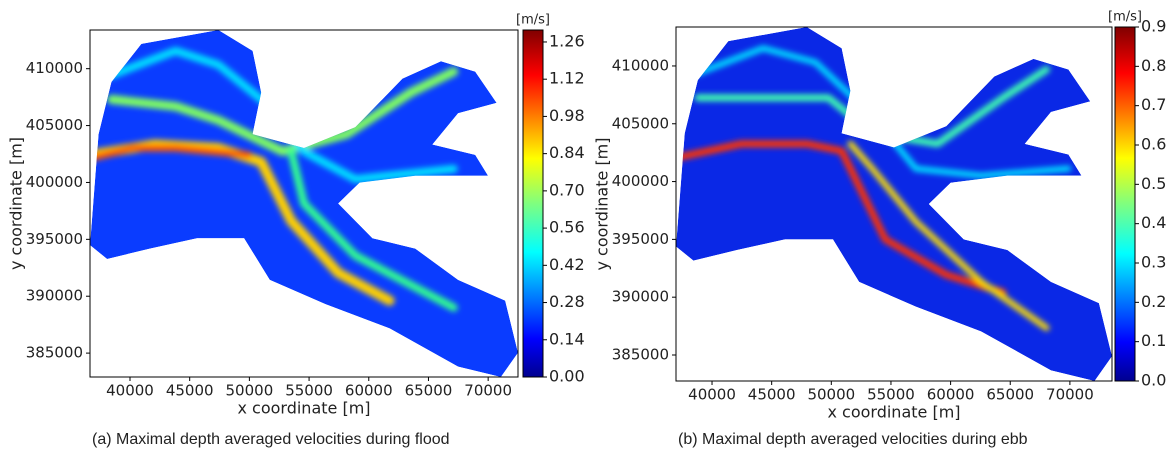 The height and width of the screenshot is (459, 1173). I want to click on colorbar-tick-label: 0.0, so click(1153, 380).